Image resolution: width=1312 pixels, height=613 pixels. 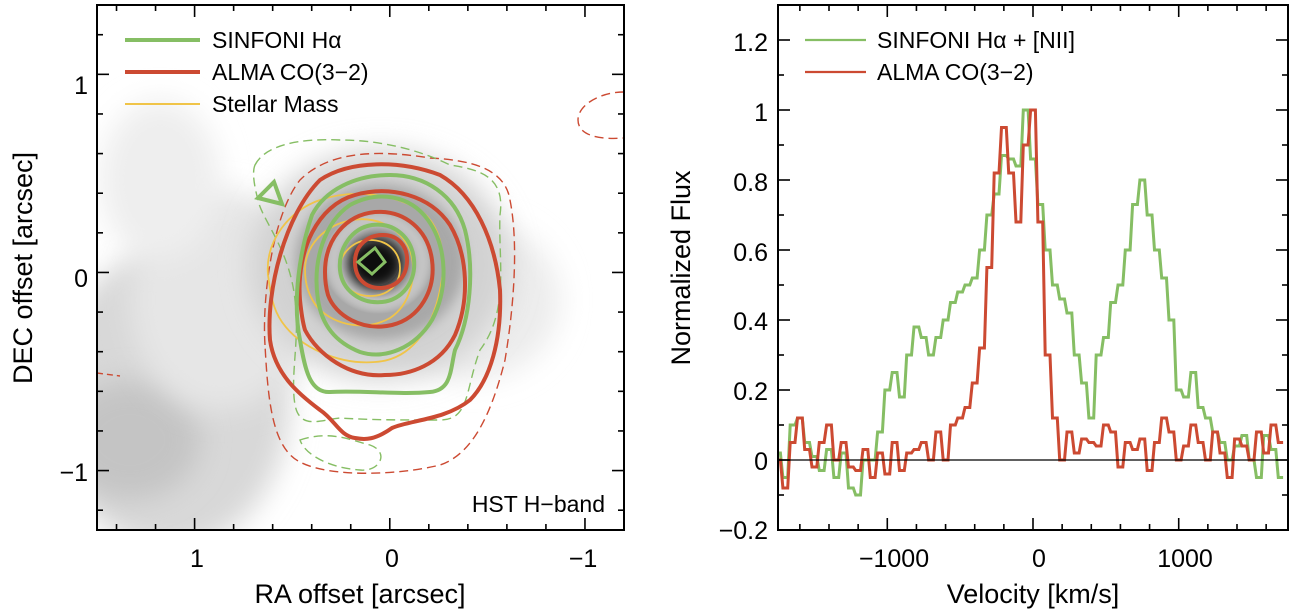 I want to click on right-legend: SINFONI Hα + [NII] ALMA CO(3−2), so click(x=940, y=56).